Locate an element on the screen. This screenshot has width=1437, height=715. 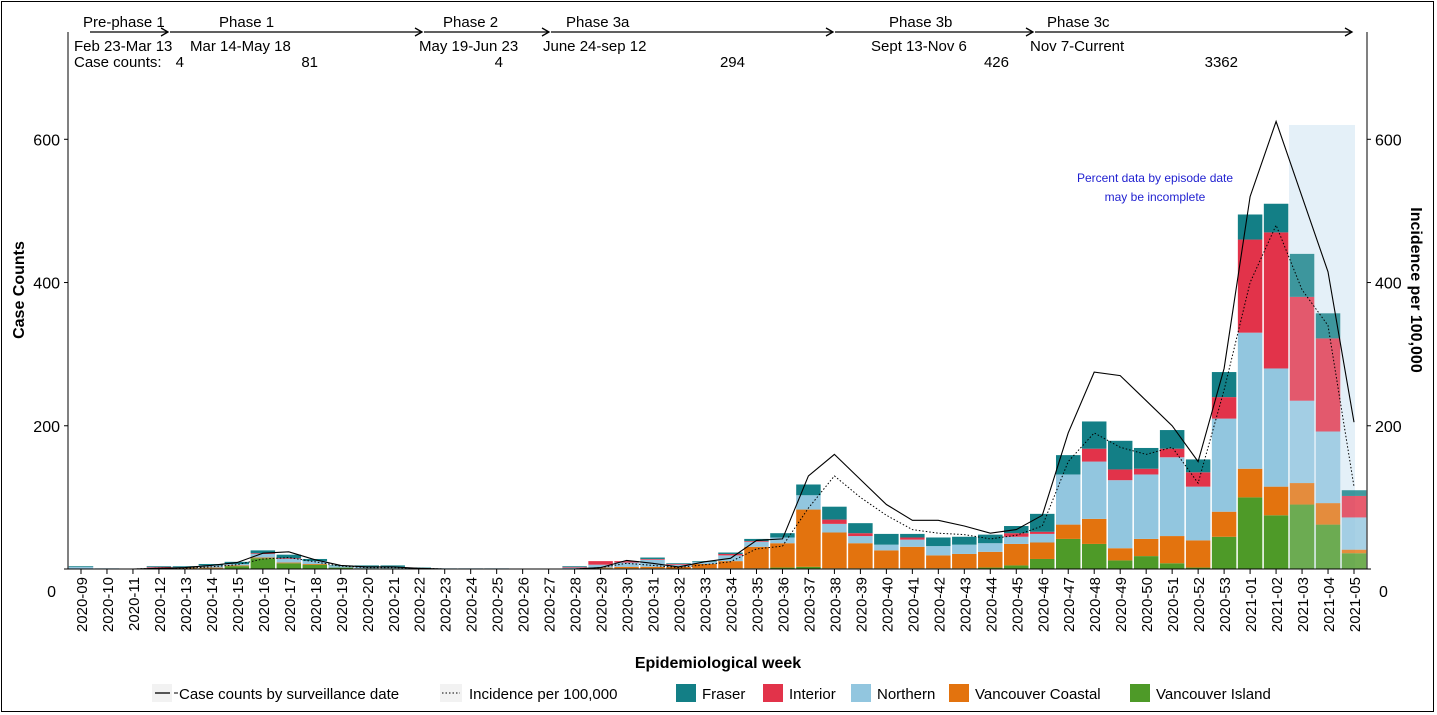
phase-dates: Feb 23-Mar 13 is located at coordinates (123, 46).